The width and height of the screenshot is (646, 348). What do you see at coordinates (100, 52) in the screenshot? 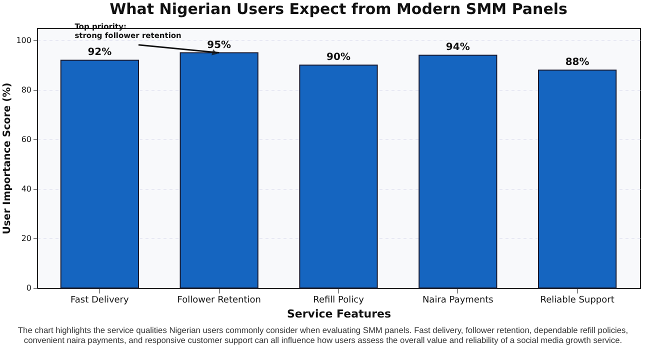
I see `data-label: 92%` at bounding box center [100, 52].